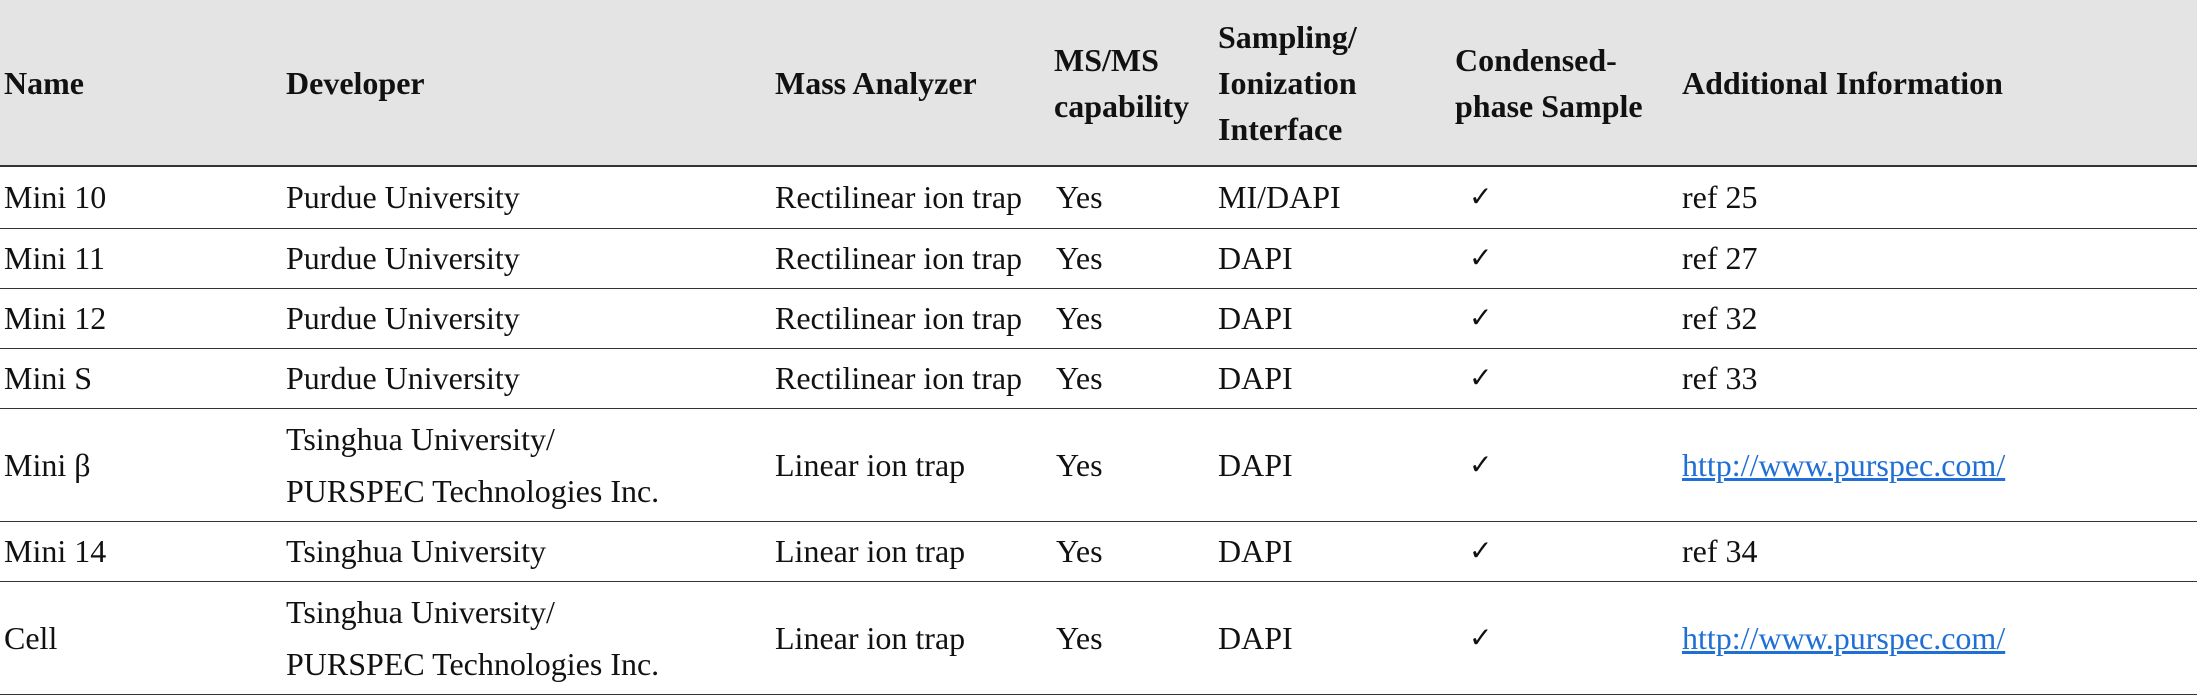  Describe the element at coordinates (1720, 258) in the screenshot. I see `cell-info: ref 27` at that location.